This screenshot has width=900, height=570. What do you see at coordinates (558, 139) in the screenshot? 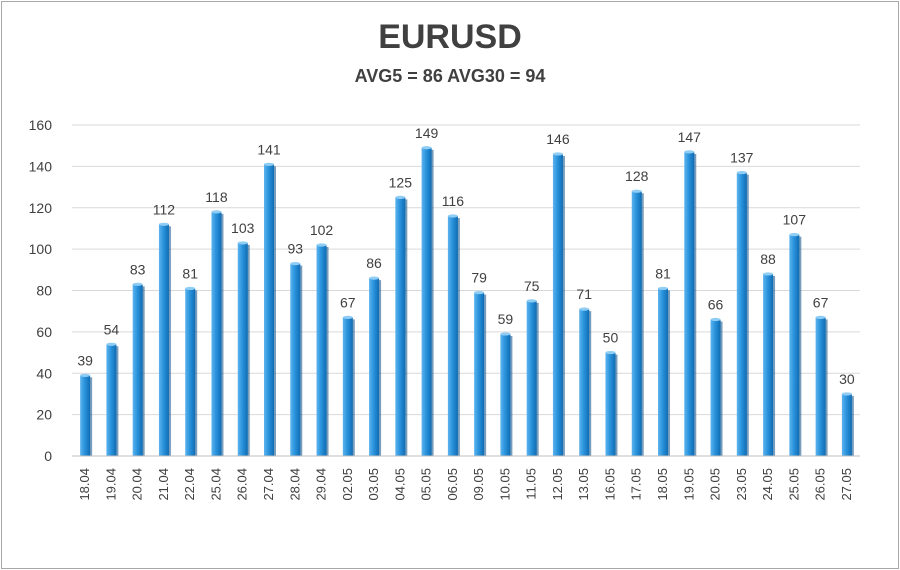
I see `data-label: 146` at bounding box center [558, 139].